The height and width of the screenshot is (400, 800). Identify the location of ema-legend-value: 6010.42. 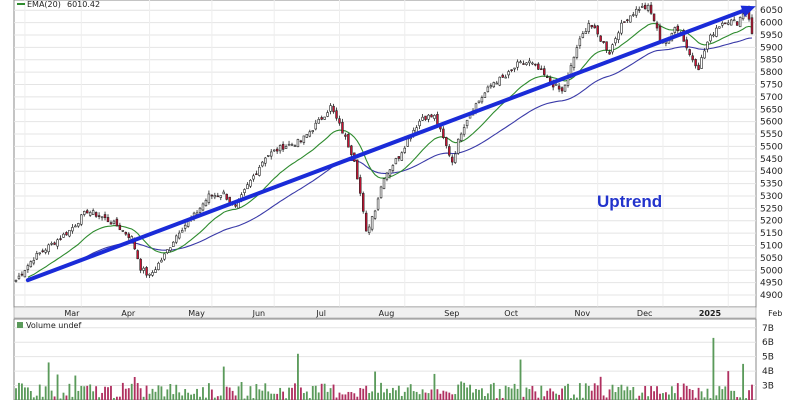
(83, 4).